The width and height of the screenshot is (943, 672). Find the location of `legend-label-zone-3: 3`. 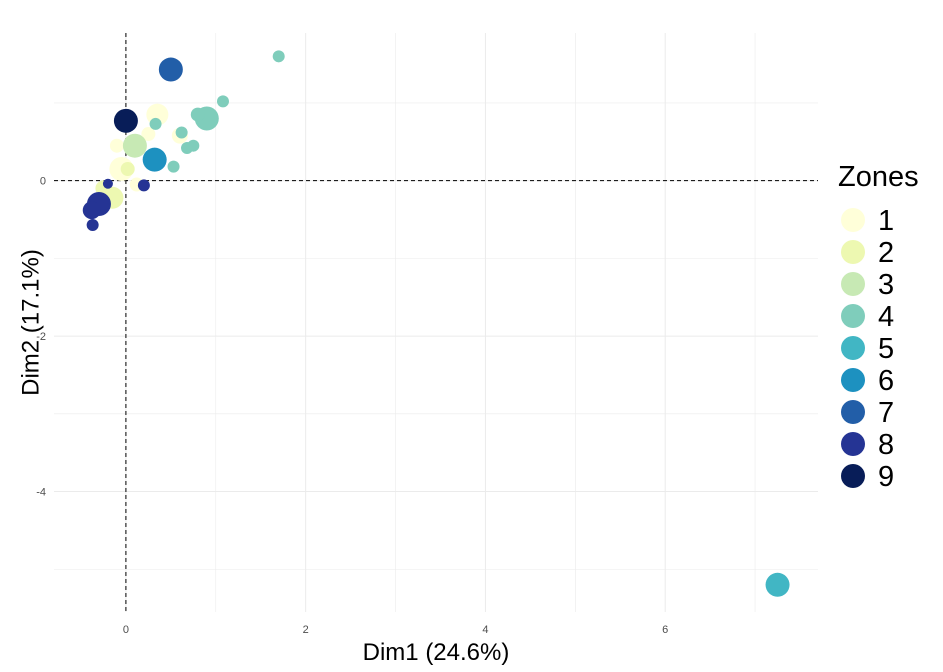

legend-label-zone-3: 3 is located at coordinates (886, 285).